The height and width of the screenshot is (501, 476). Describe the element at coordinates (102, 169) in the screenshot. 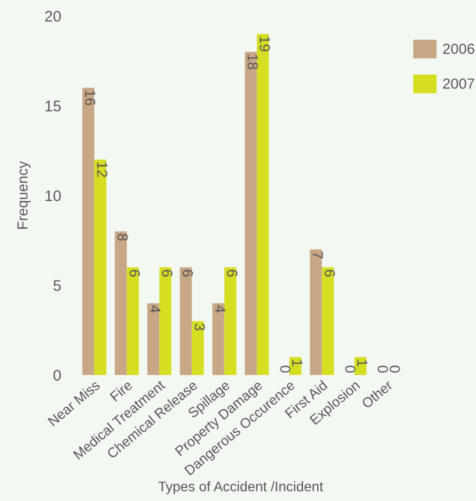

I see `data-label: 12` at that location.